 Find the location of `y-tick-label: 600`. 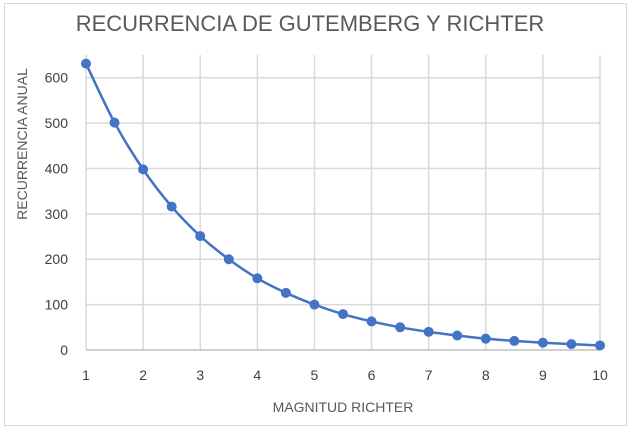

y-tick-label: 600 is located at coordinates (57, 78).